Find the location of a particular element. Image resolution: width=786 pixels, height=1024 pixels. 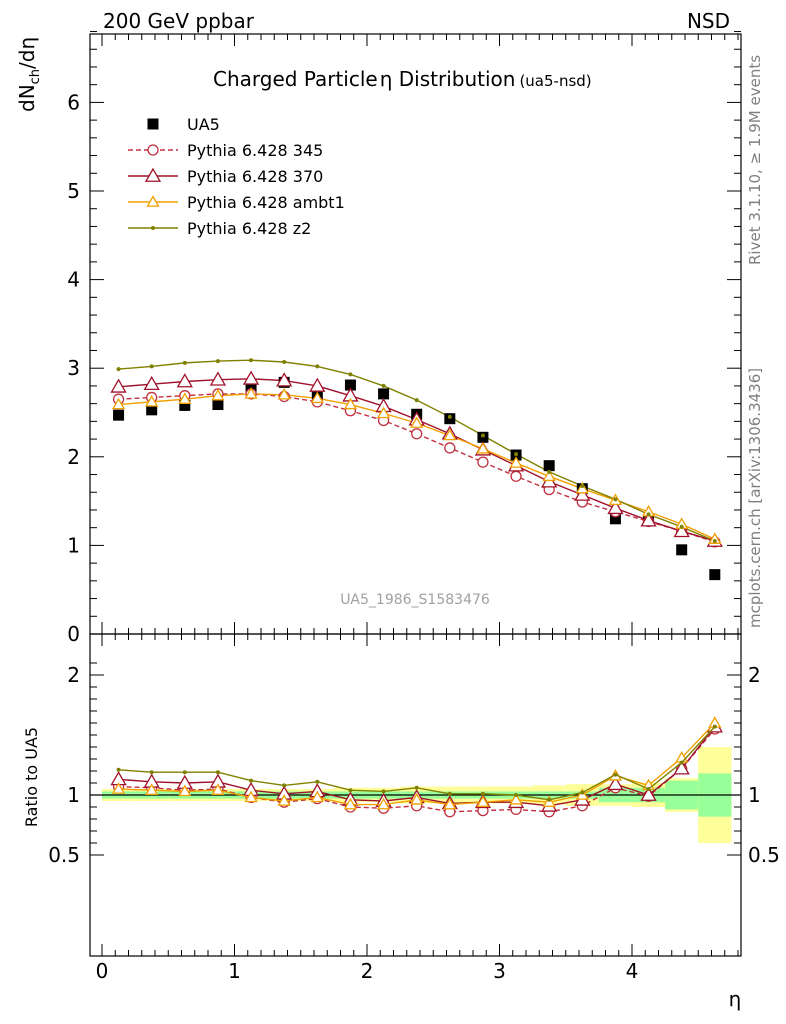

header-left-label: 200 GeV ppbar is located at coordinates (179, 21).